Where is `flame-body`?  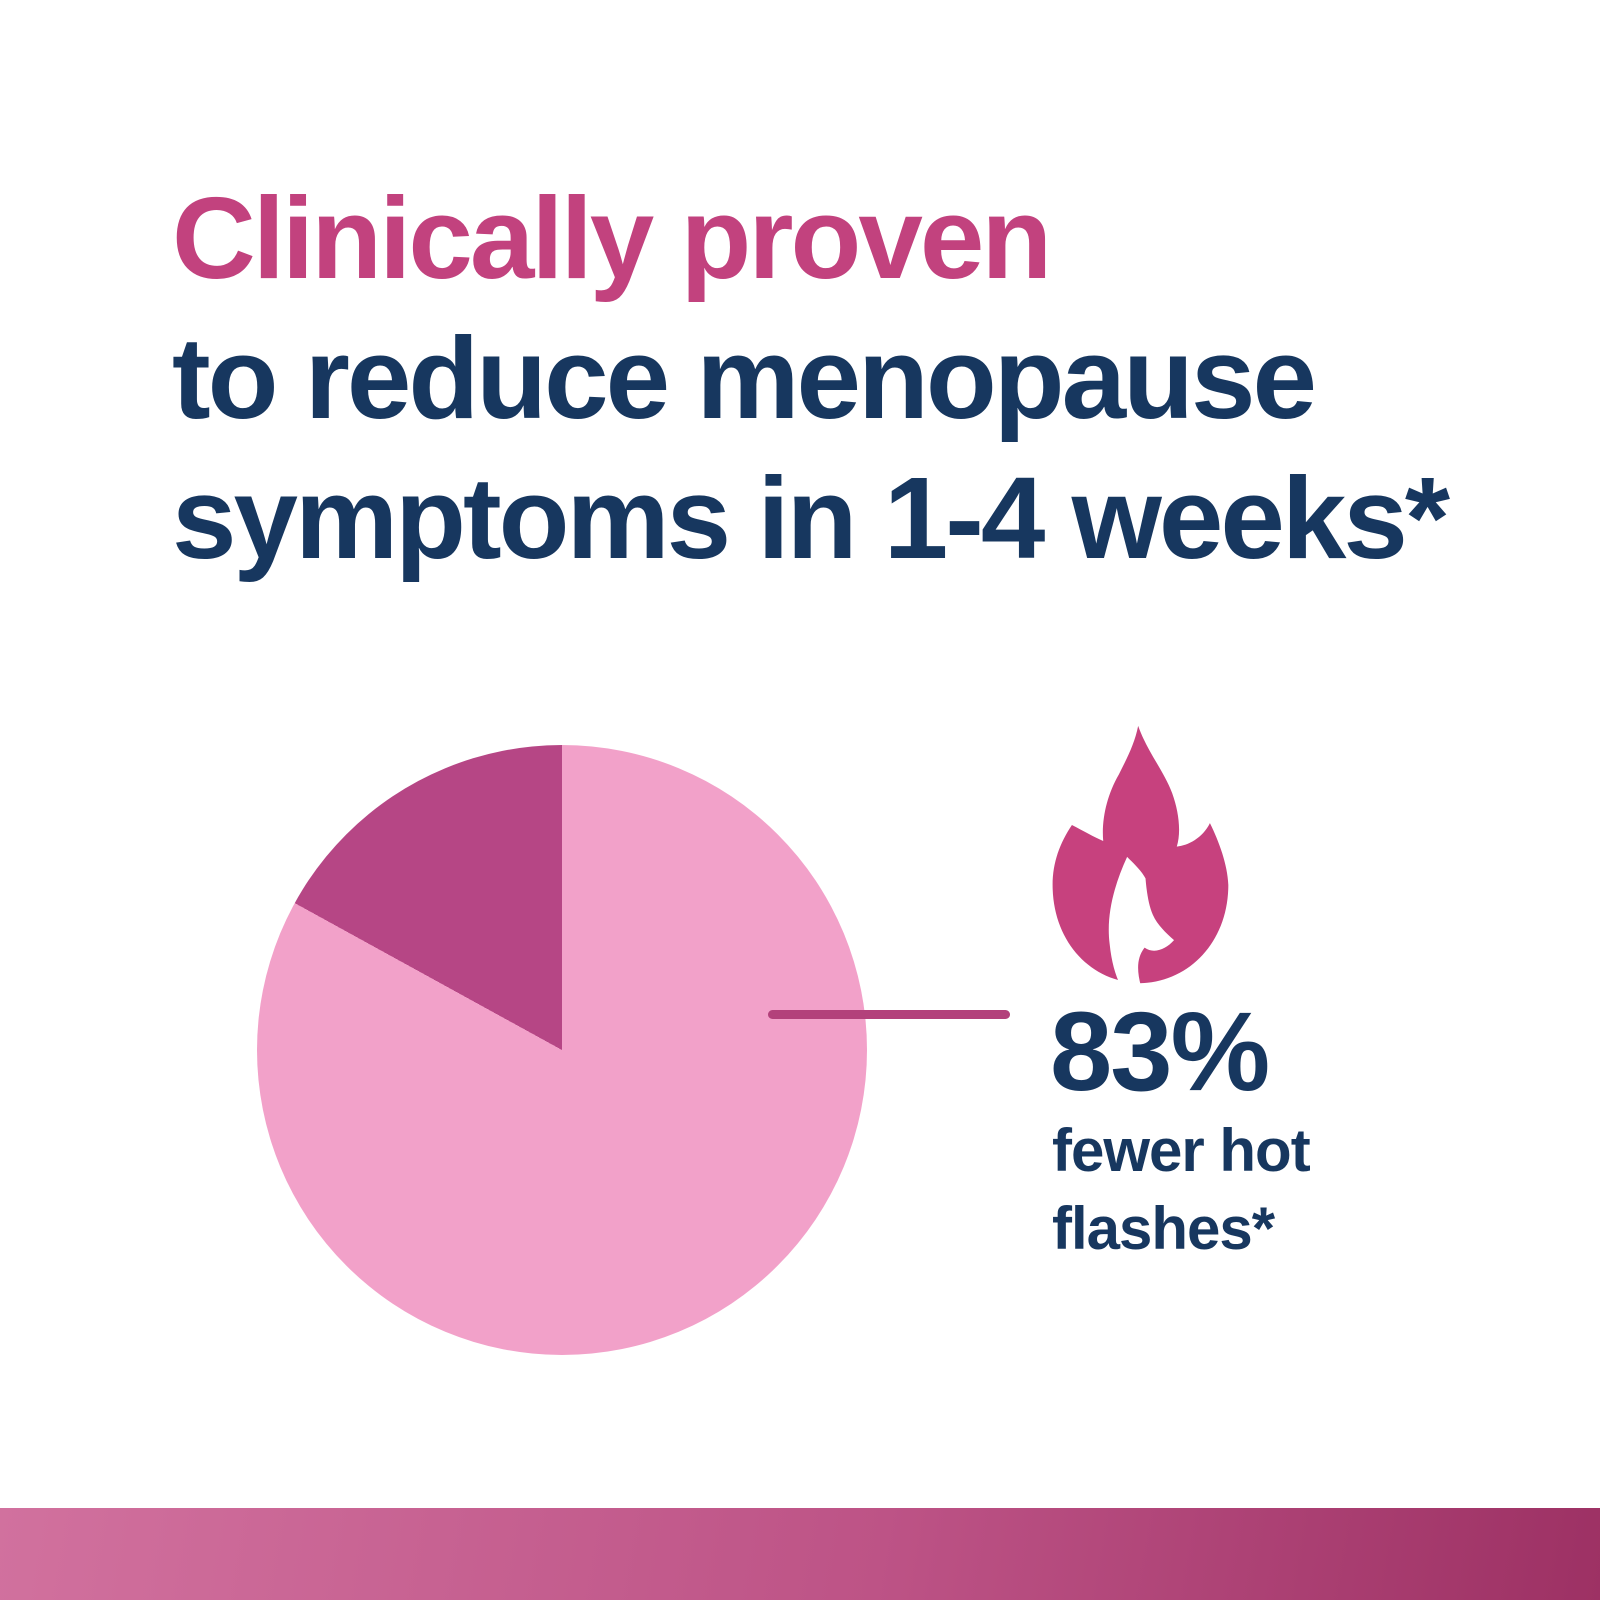
flame-body is located at coordinates (1140, 854).